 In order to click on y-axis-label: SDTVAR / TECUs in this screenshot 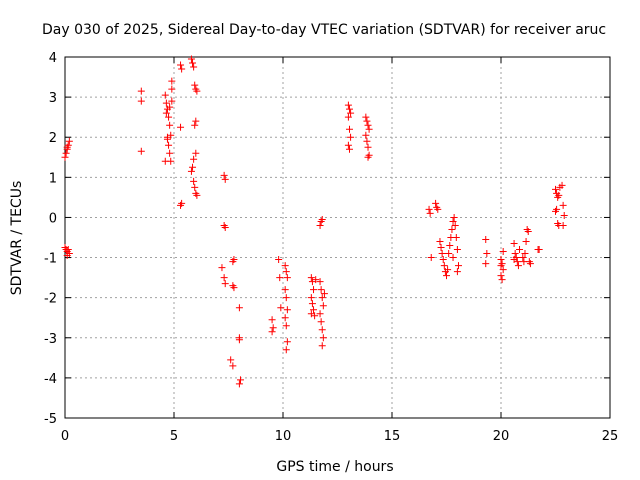, I will do `click(17, 238)`.